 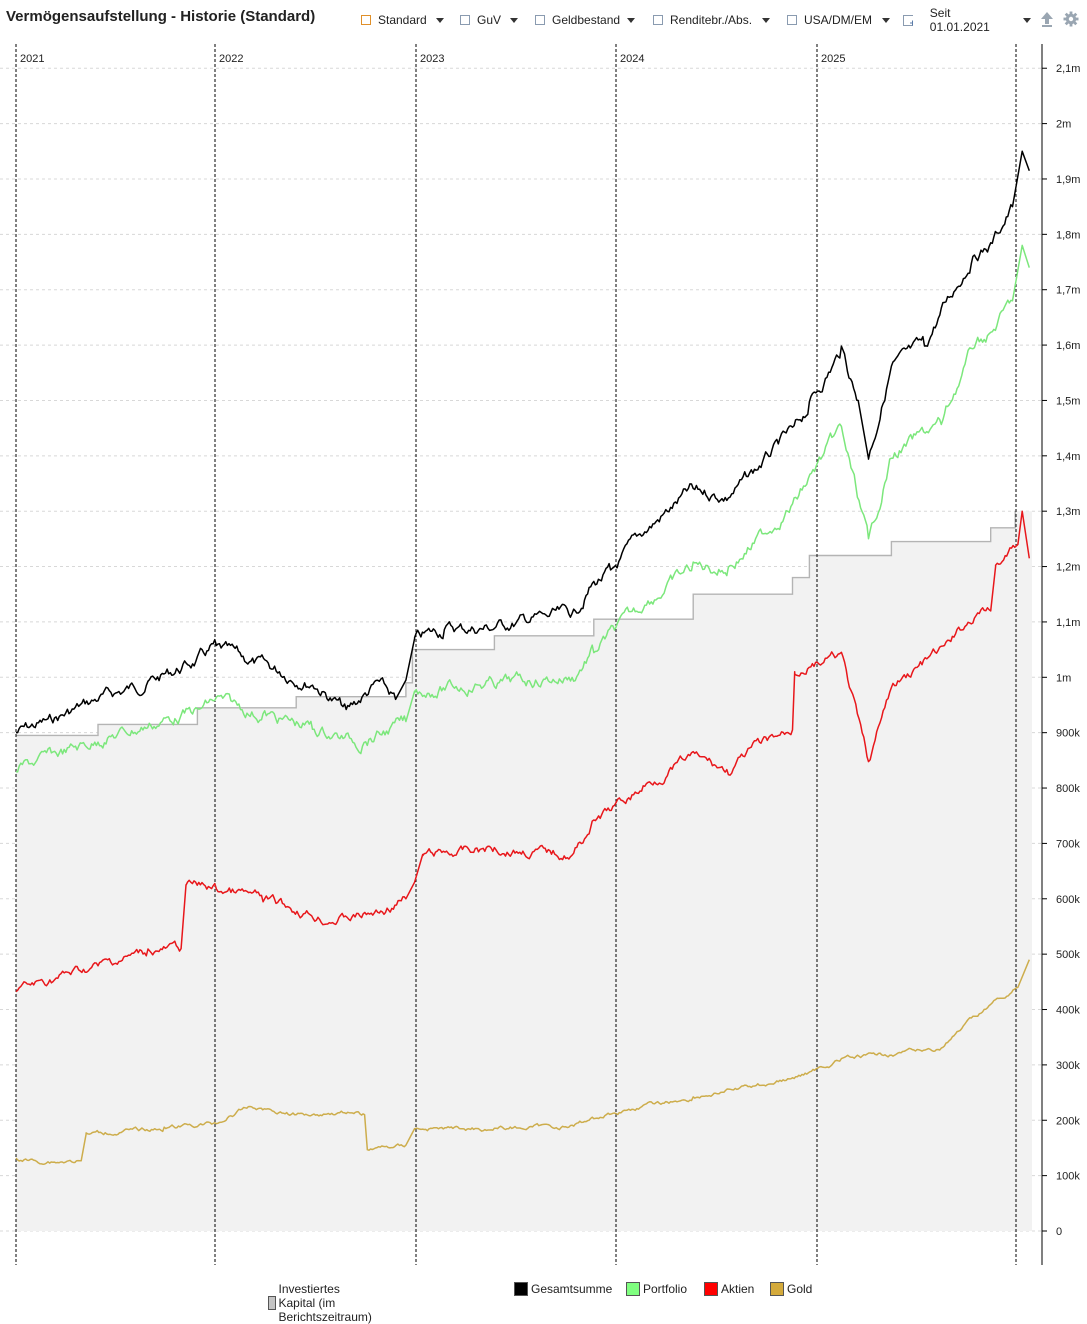 What do you see at coordinates (738, 1289) in the screenshot?
I see `legend-label: Aktien` at bounding box center [738, 1289].